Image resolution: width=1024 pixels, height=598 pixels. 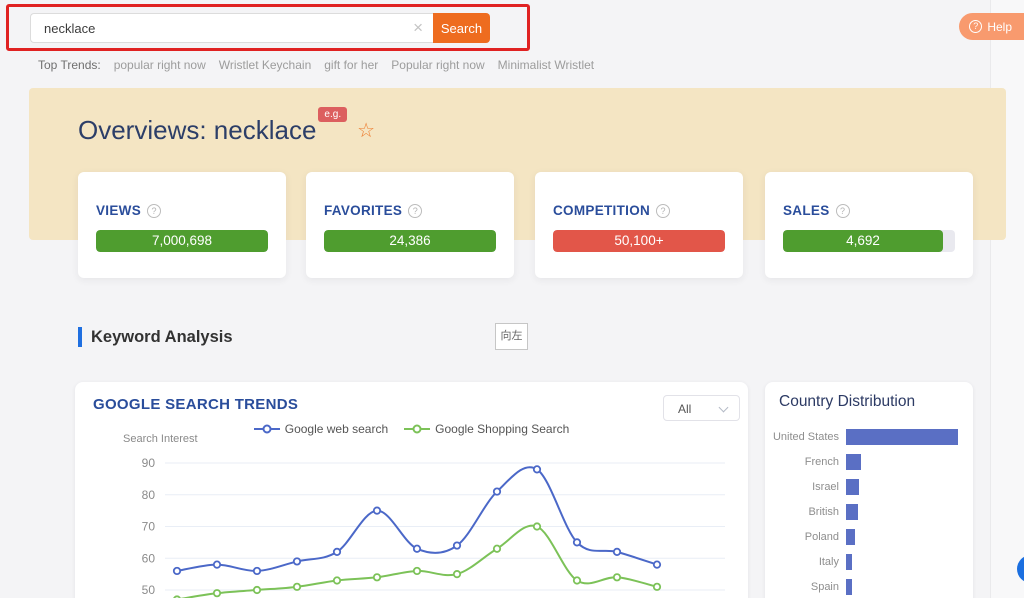 I want to click on country-label: French, so click(x=821, y=461).